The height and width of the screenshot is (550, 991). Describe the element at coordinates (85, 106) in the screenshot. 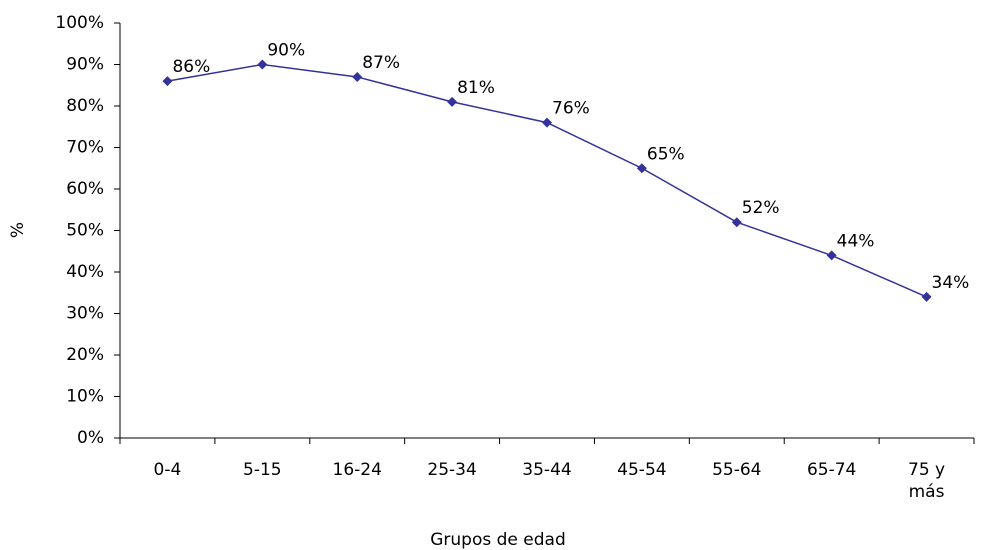

I see `y-tick-label: 80%` at that location.